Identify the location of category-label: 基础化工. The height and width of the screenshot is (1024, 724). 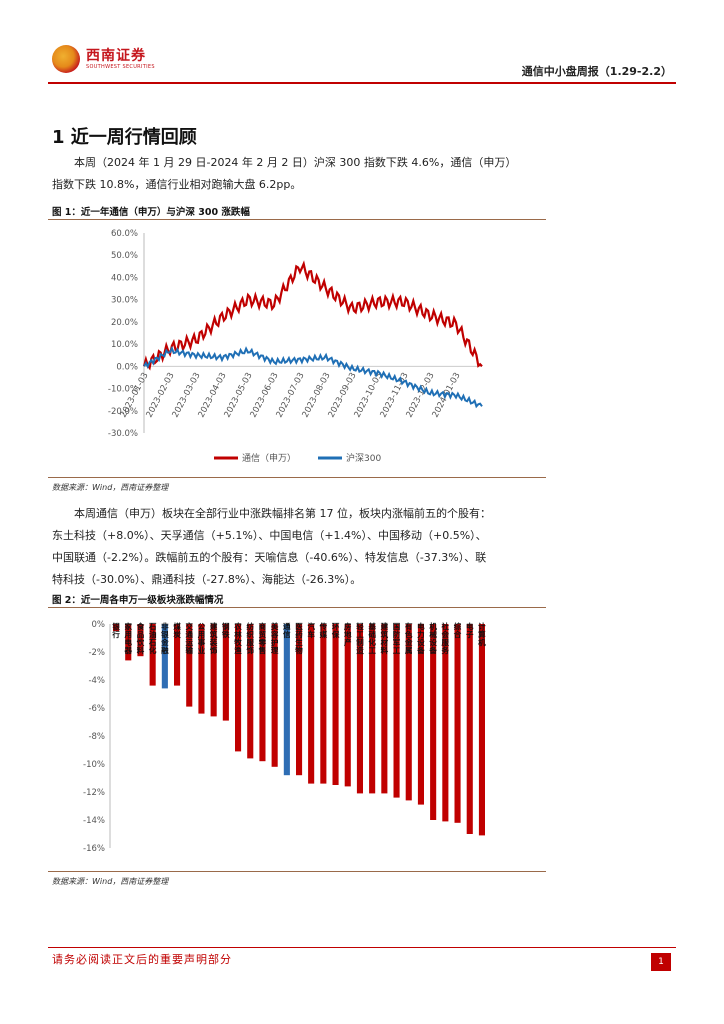
(371, 638).